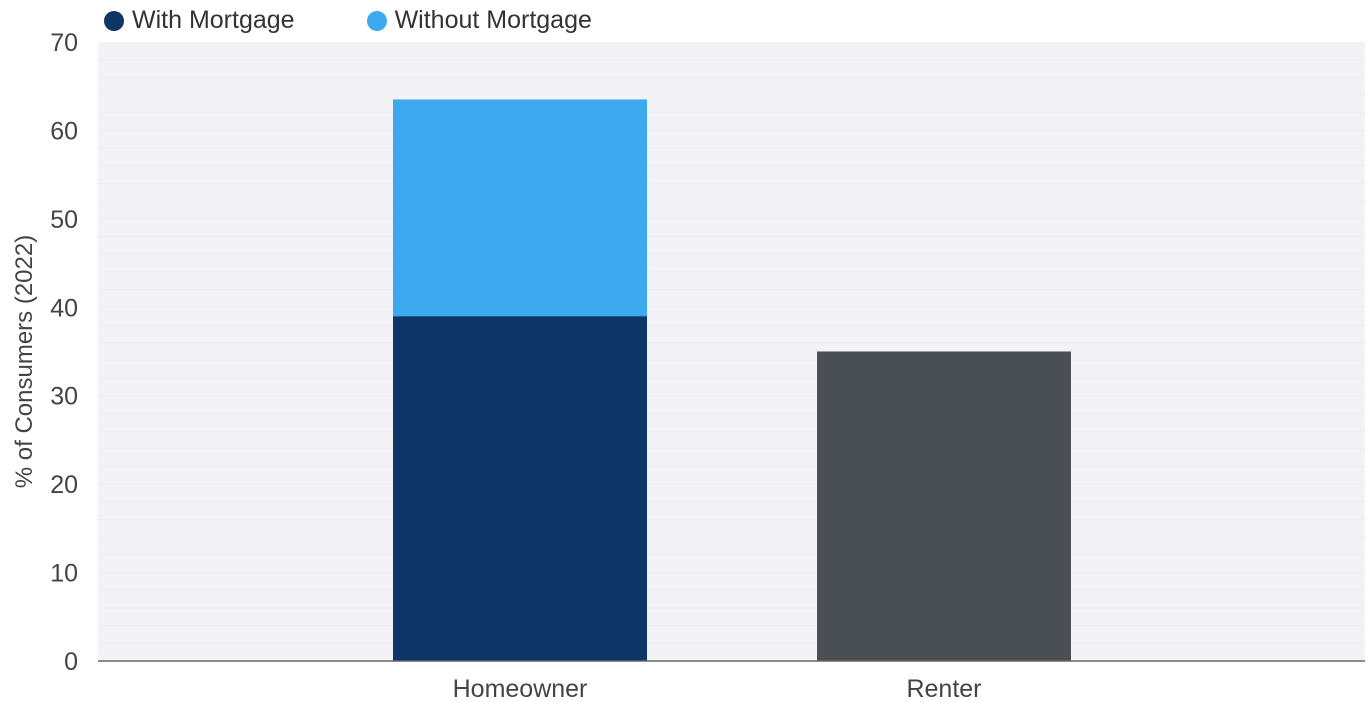  Describe the element at coordinates (24, 361) in the screenshot. I see `y-axis-title: % of Consumers (2022)` at that location.